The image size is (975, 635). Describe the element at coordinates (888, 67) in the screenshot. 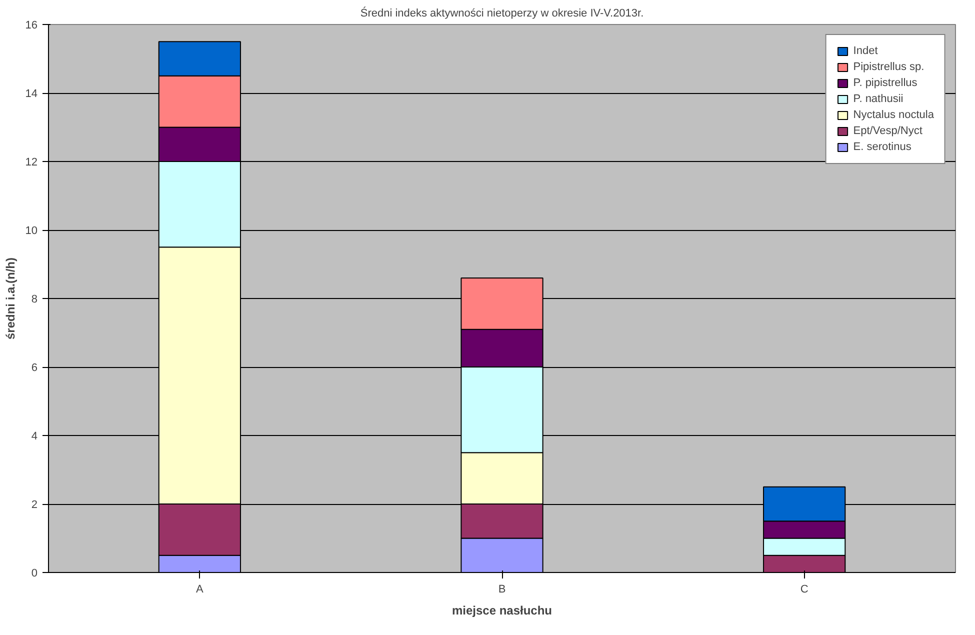

I see `legend-label: Pipistrellus sp.` at that location.